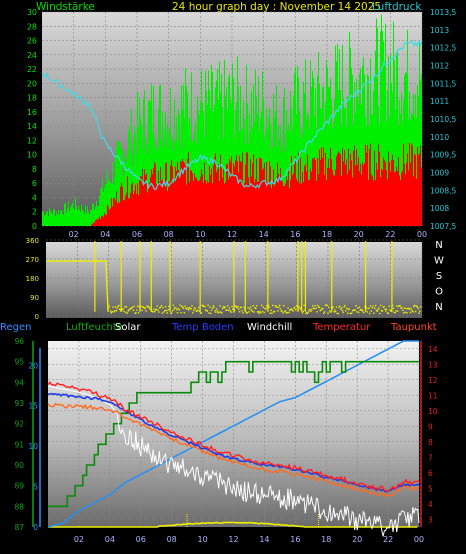 Image resolution: width=466 pixels, height=554 pixels. What do you see at coordinates (32, 12) in the screenshot?
I see `wind-tick-label: 30` at bounding box center [32, 12].